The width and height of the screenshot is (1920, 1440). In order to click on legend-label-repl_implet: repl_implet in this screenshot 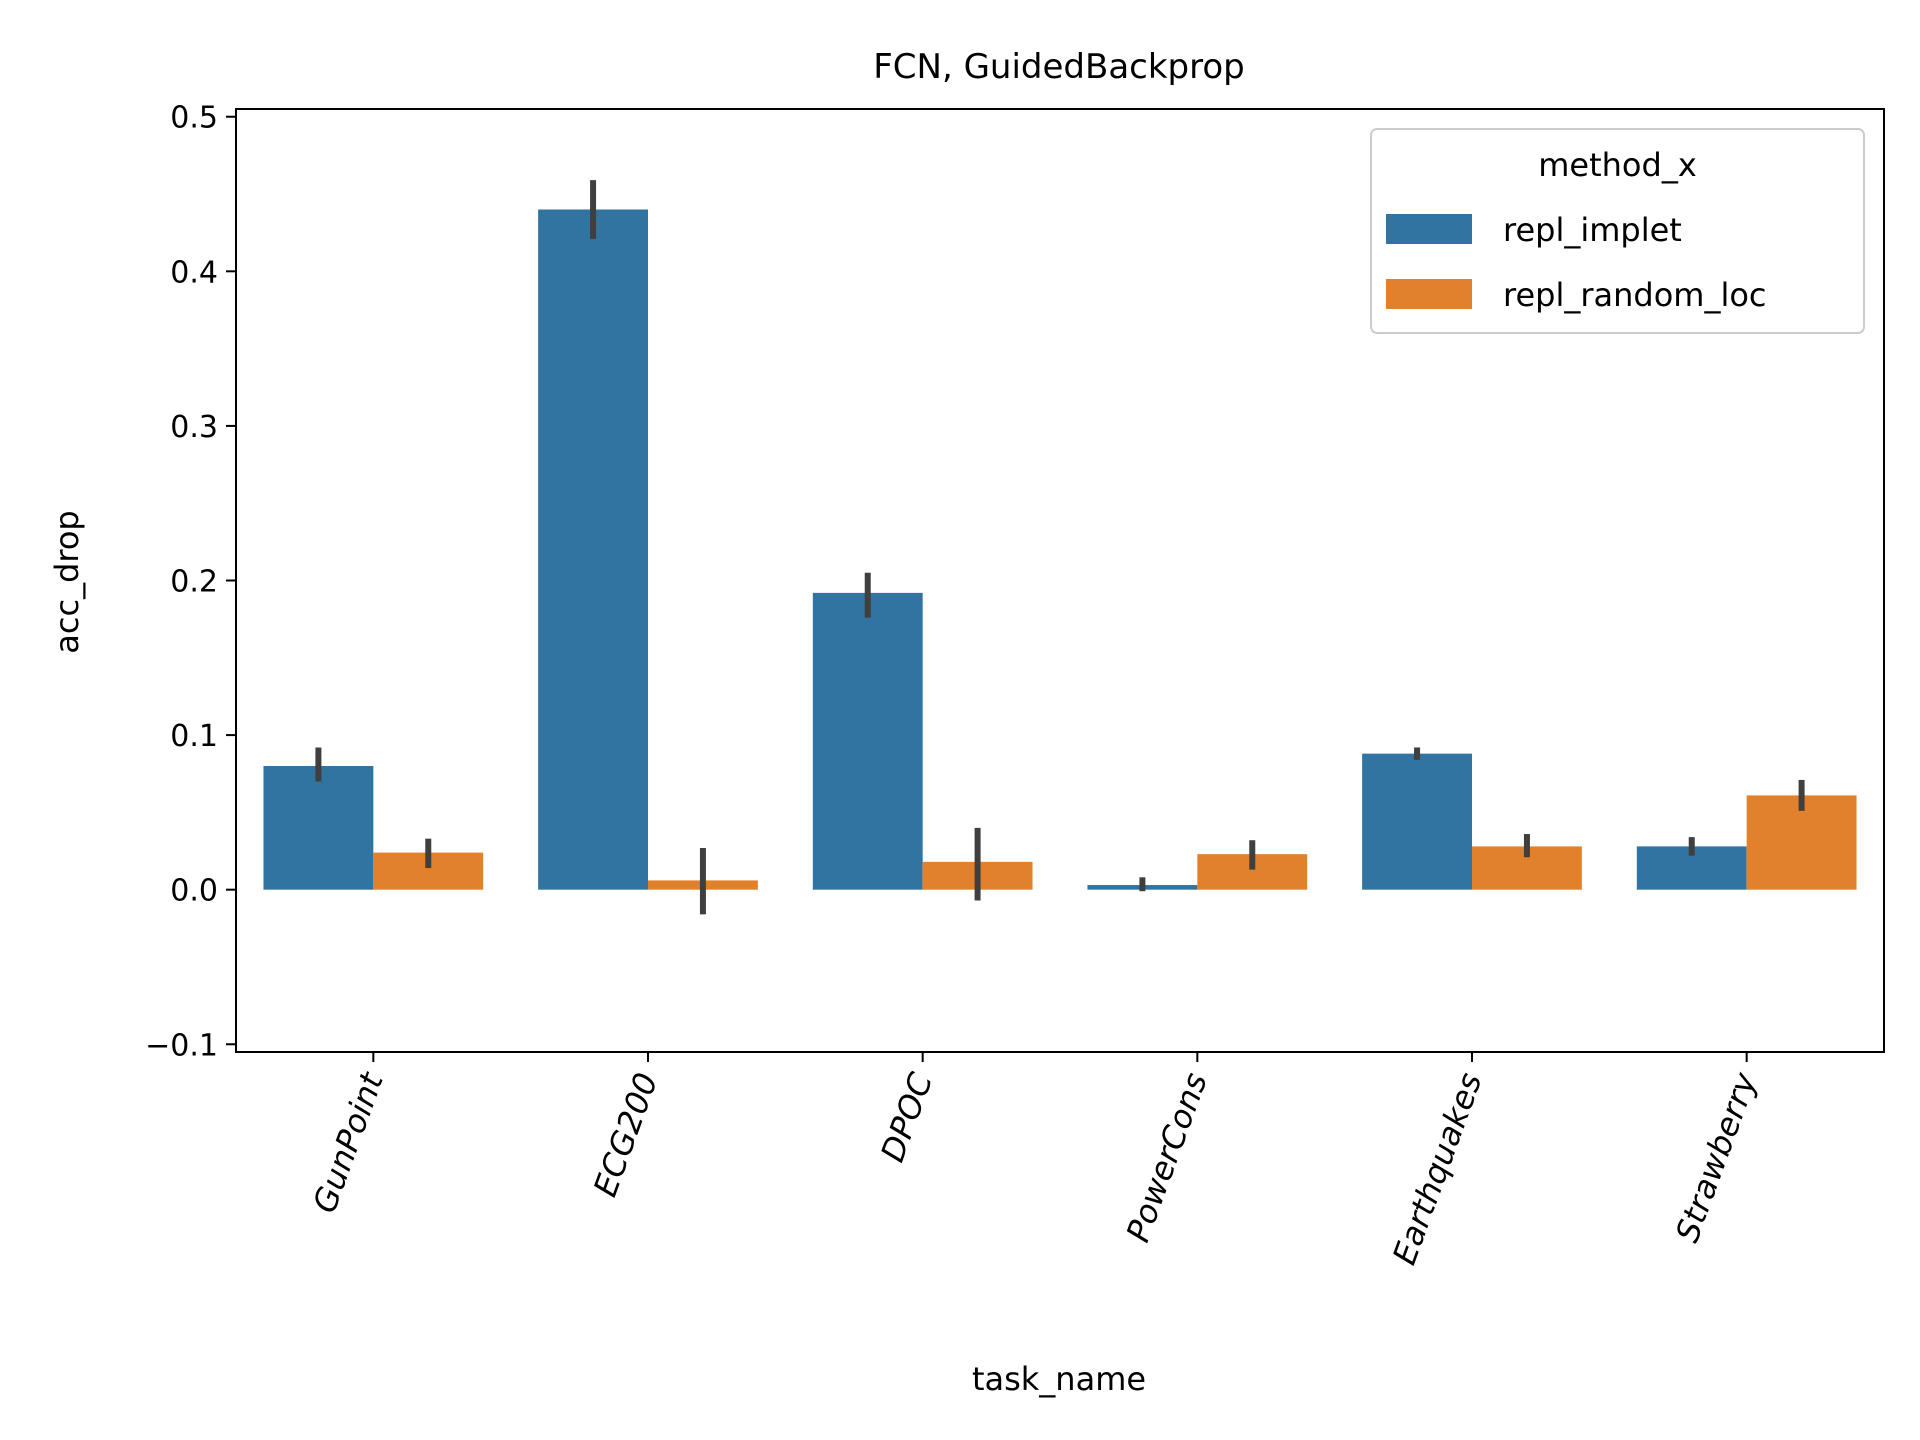, I will do `click(1592, 230)`.